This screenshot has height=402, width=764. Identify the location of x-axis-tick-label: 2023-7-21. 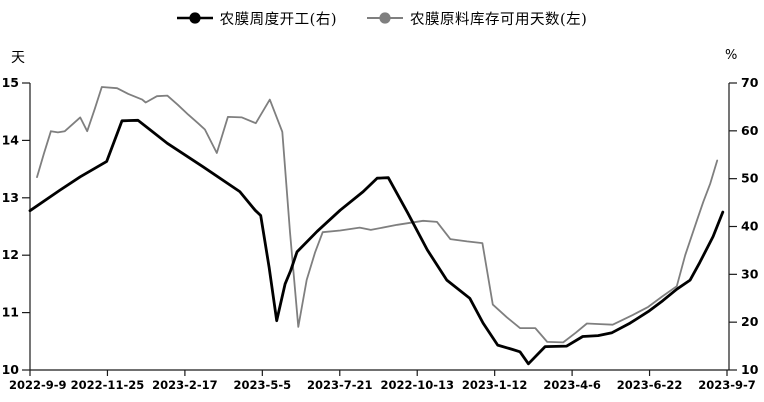
(340, 385).